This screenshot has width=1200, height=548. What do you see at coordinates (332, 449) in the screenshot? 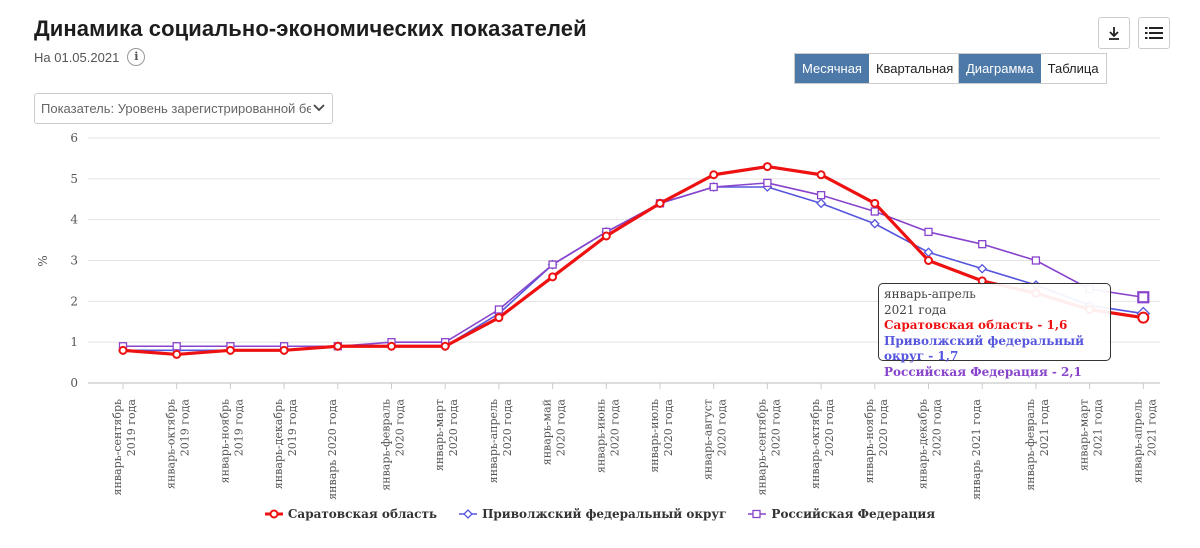
I see `x-tick-label-line1: январь 2020 года` at bounding box center [332, 449].